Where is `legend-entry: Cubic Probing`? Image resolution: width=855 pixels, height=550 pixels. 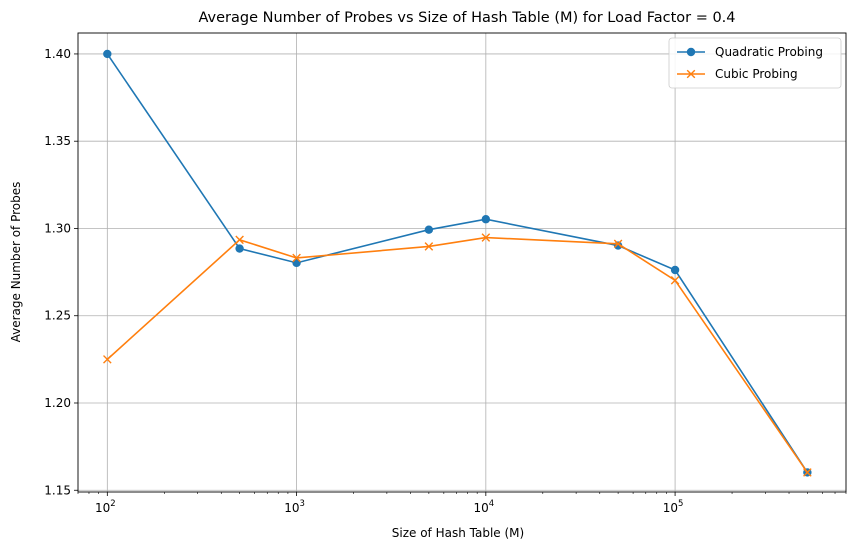 legend-entry: Cubic Probing is located at coordinates (737, 74).